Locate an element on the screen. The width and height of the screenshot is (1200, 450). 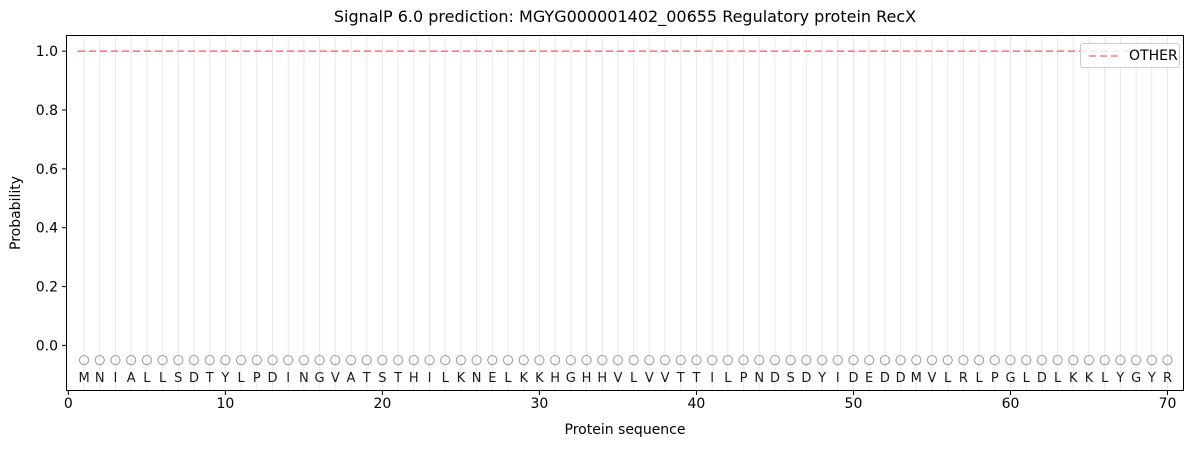
x-tick-label: 70 is located at coordinates (1168, 404).